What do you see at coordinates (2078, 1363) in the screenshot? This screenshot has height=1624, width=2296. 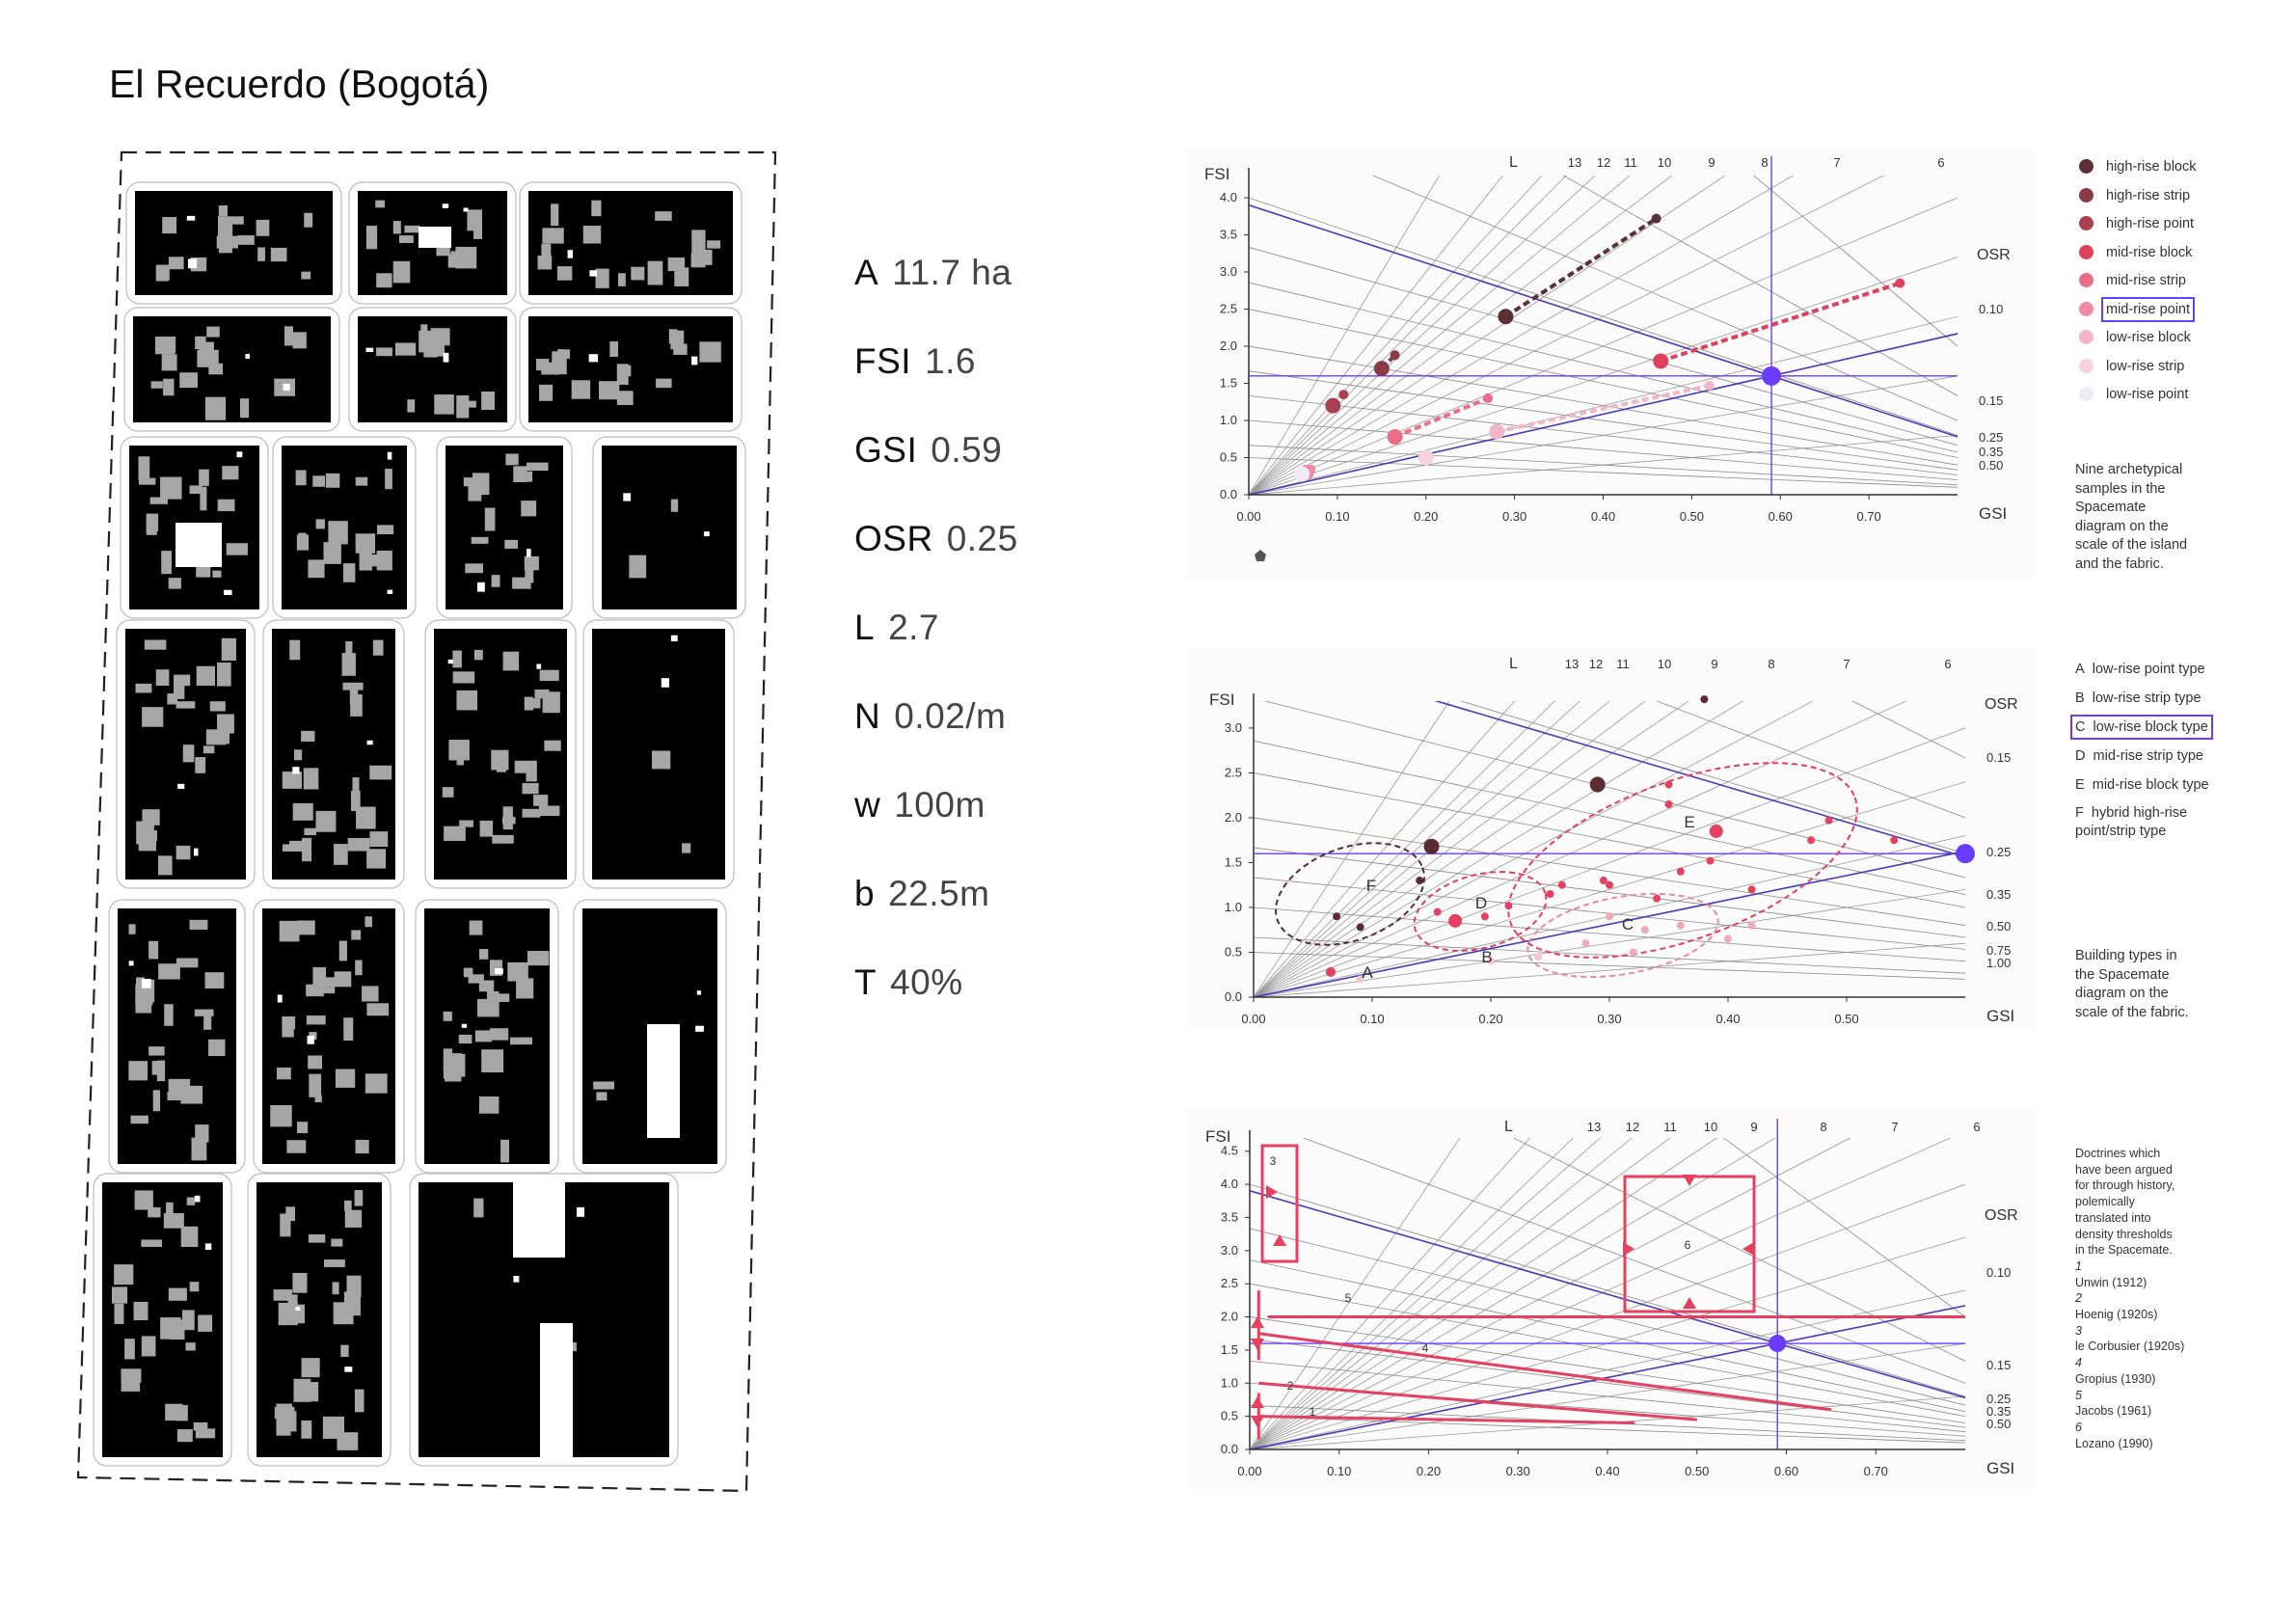 I see `doctrine-number: 4` at bounding box center [2078, 1363].